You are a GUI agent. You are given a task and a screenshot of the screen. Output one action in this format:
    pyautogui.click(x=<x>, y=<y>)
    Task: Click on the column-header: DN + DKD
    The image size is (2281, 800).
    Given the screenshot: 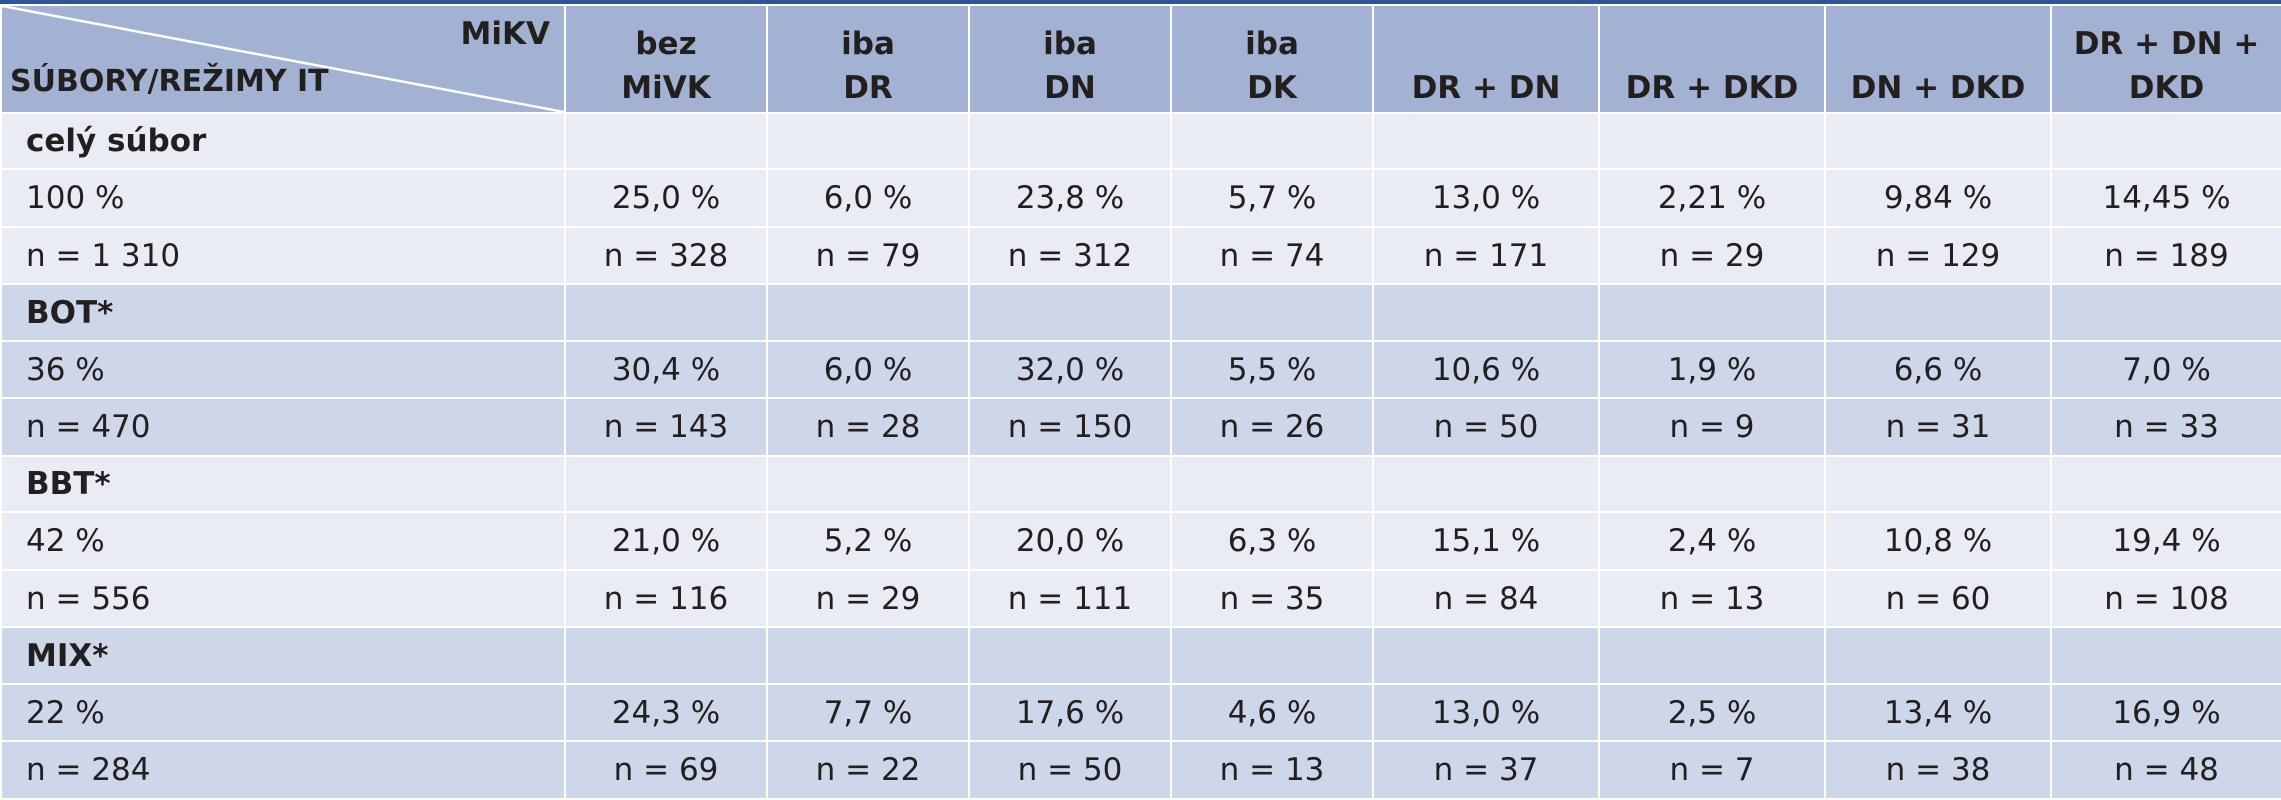 What is the action you would take?
    pyautogui.click(x=1938, y=59)
    